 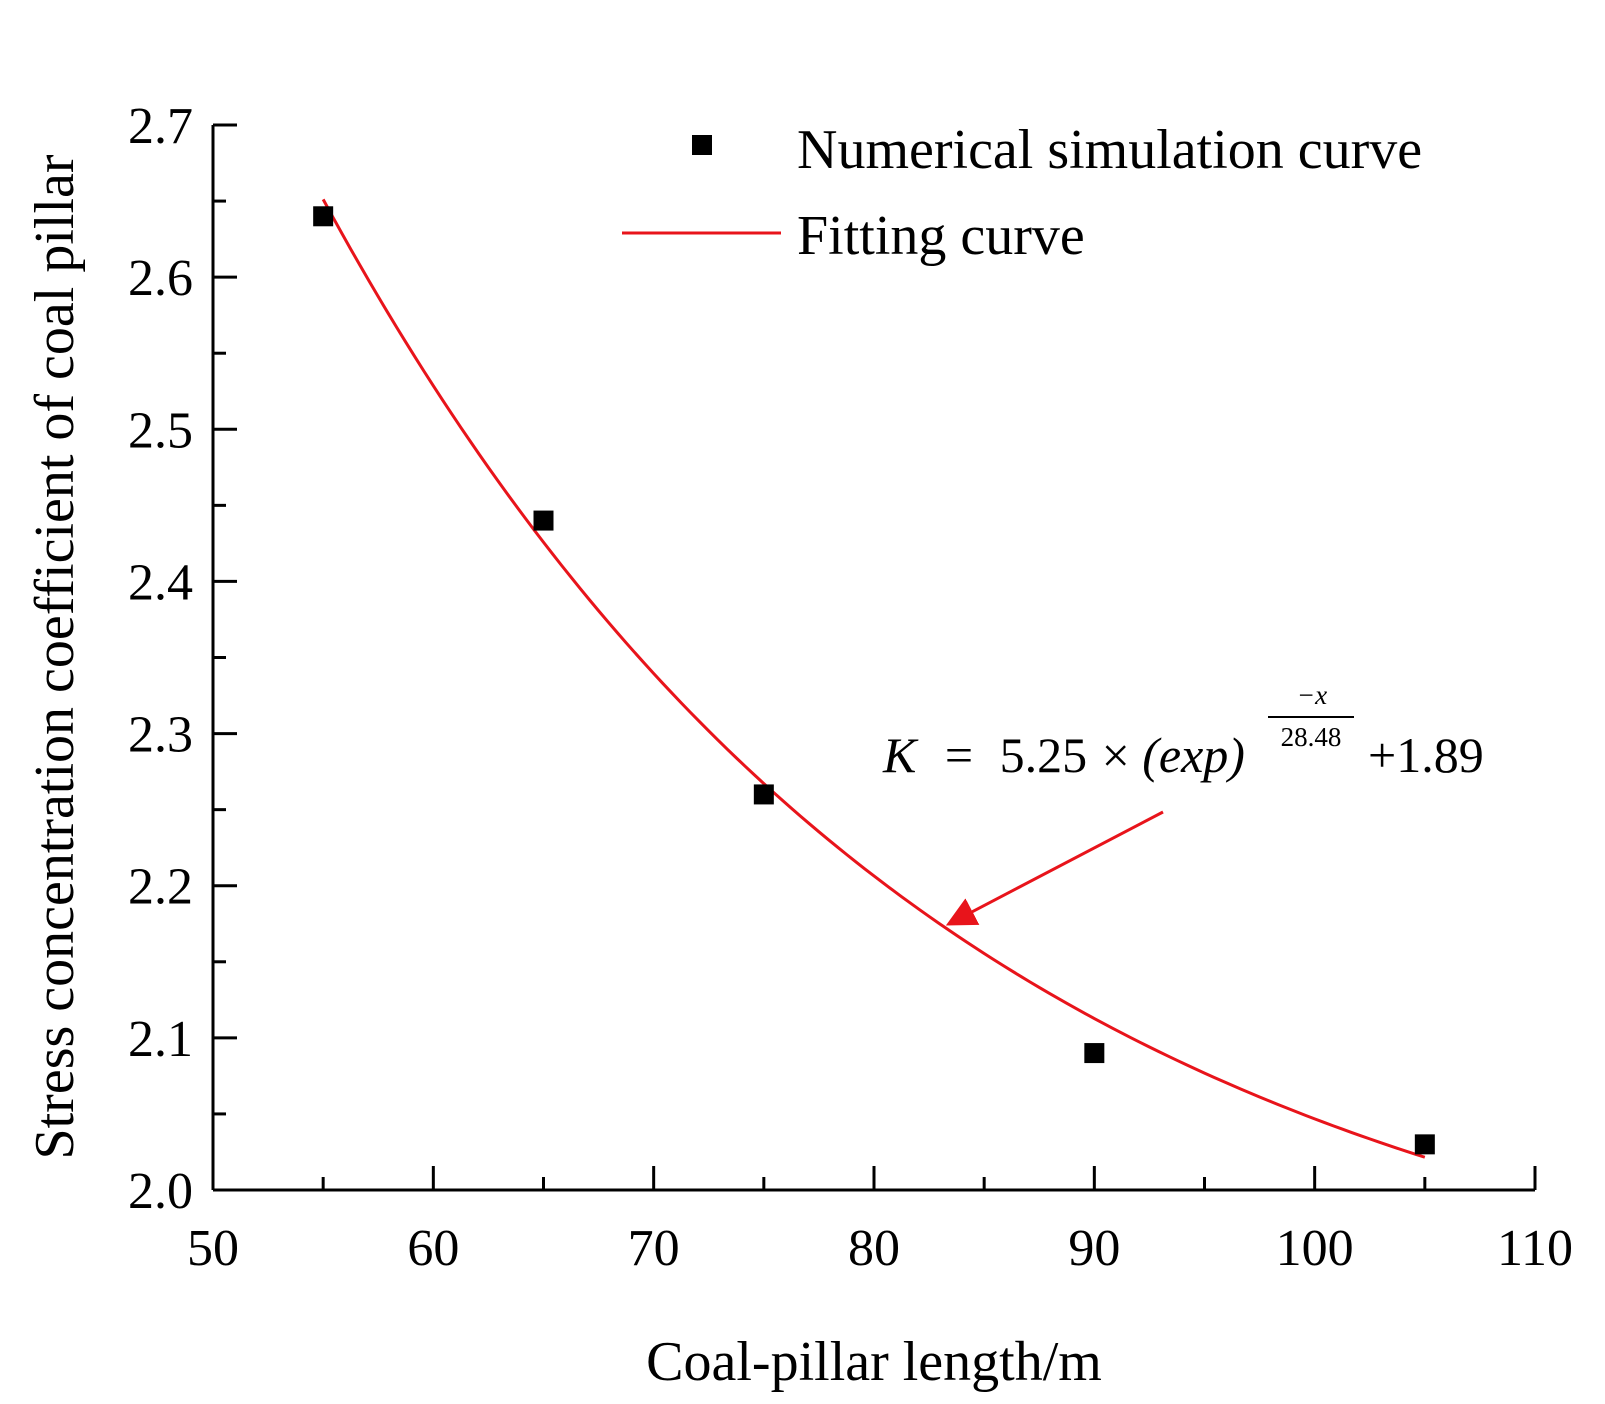 What do you see at coordinates (1311, 737) in the screenshot?
I see `equation-exp-denominator: 28.48` at bounding box center [1311, 737].